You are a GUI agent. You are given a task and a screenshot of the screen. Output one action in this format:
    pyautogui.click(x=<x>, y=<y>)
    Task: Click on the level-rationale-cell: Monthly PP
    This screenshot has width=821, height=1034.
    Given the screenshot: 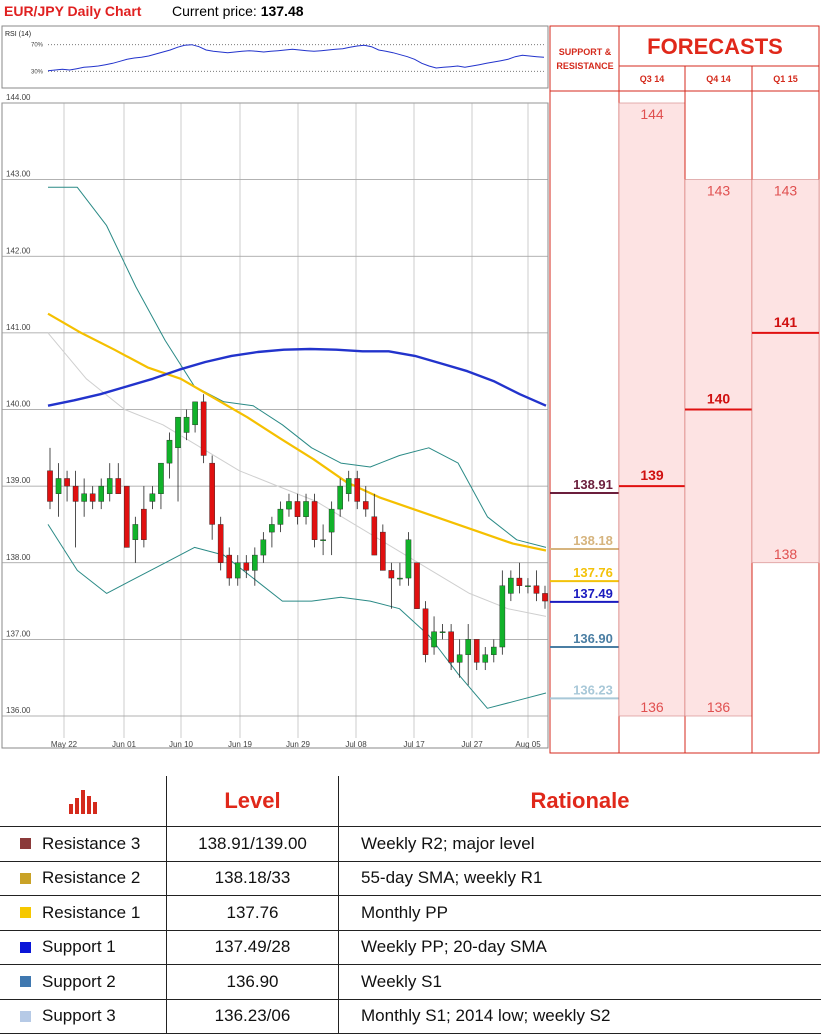 What is the action you would take?
    pyautogui.click(x=579, y=913)
    